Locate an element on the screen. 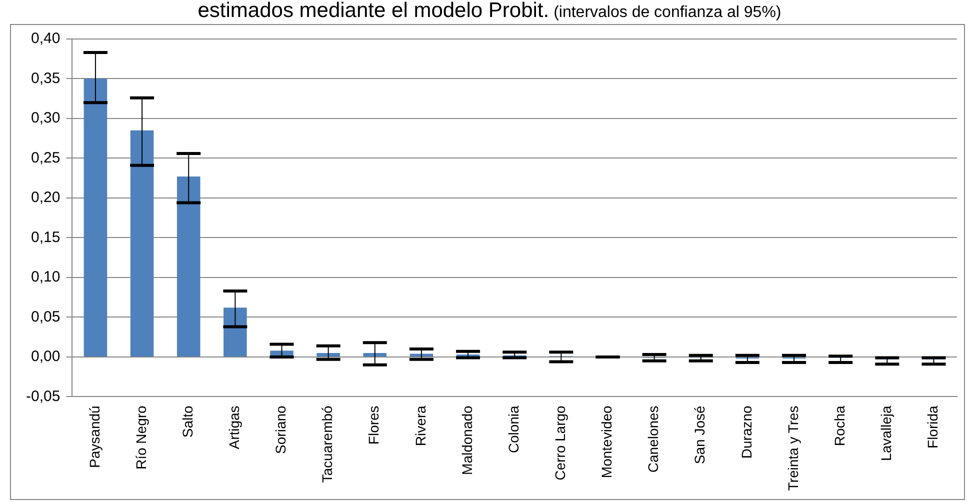 The width and height of the screenshot is (979, 502). x-tick-label: Montevideo is located at coordinates (606, 441).